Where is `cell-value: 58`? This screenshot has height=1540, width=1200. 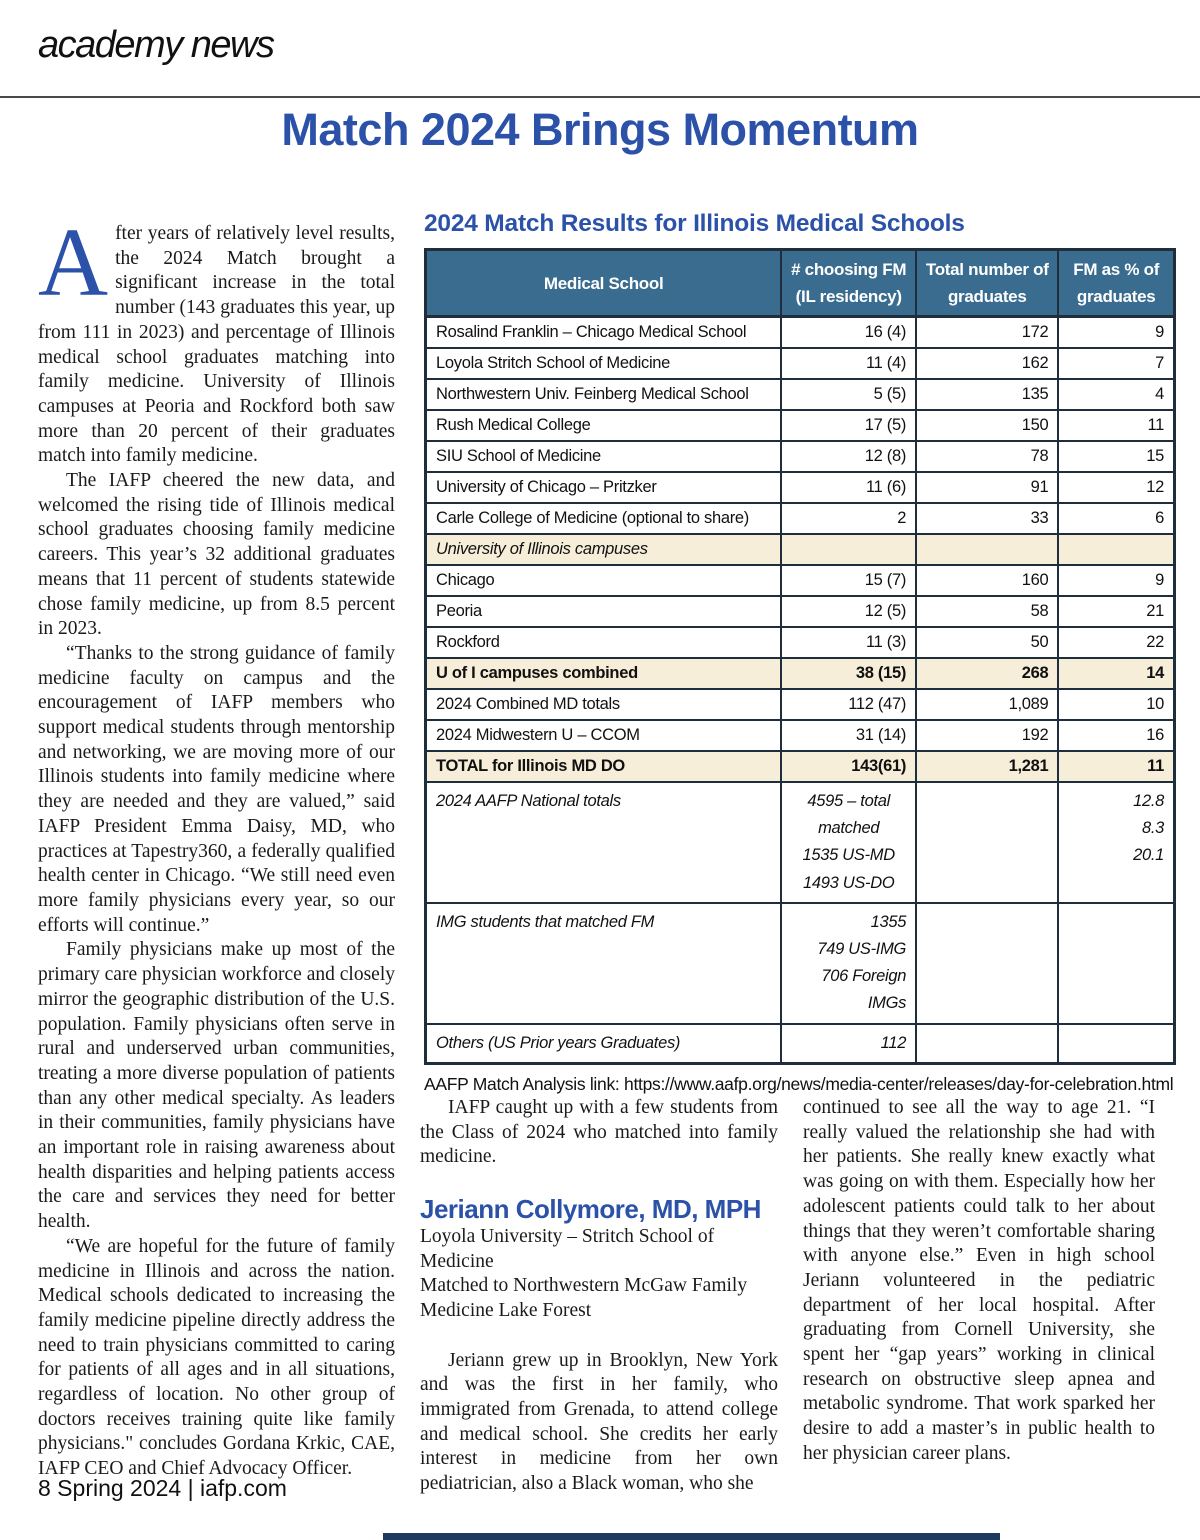 cell-value: 58 is located at coordinates (987, 611).